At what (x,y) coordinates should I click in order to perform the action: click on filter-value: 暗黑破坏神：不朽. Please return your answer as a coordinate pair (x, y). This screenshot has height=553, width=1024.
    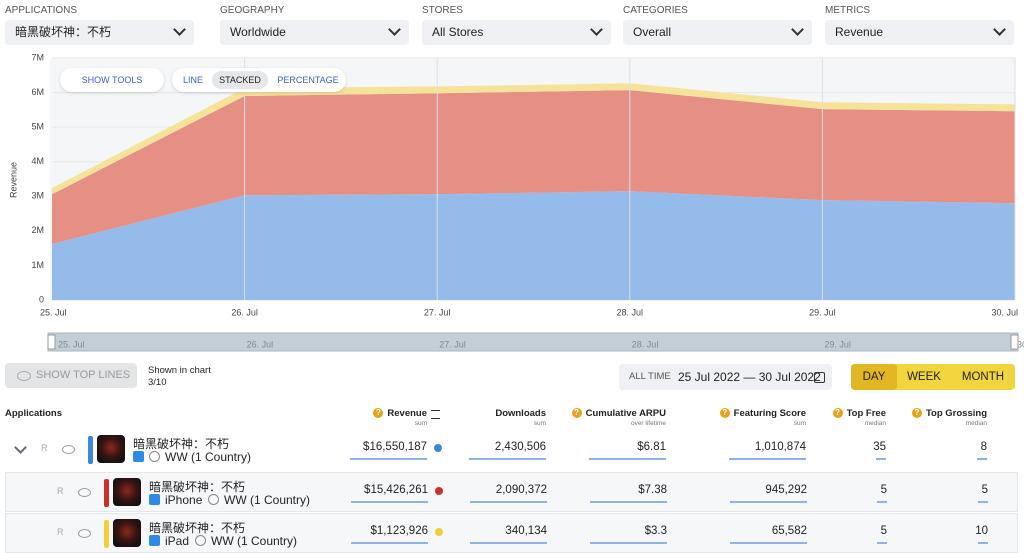
    Looking at the image, I should click on (63, 32).